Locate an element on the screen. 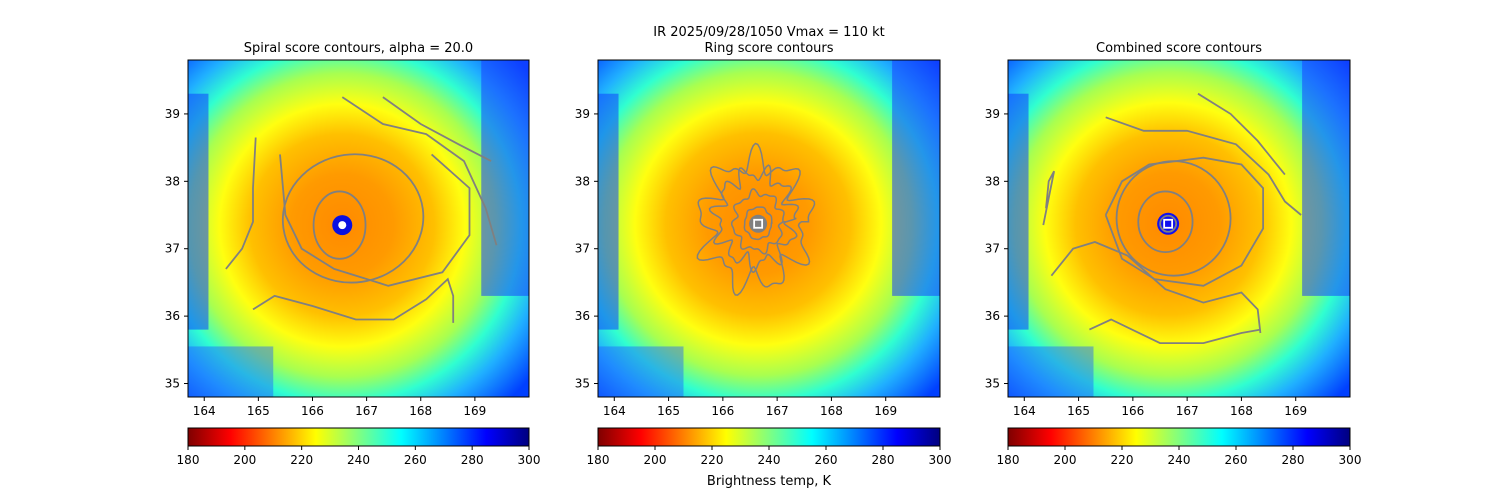 Image resolution: width=1500 pixels, height=500 pixels. panel-title: Ring score contours is located at coordinates (768, 48).